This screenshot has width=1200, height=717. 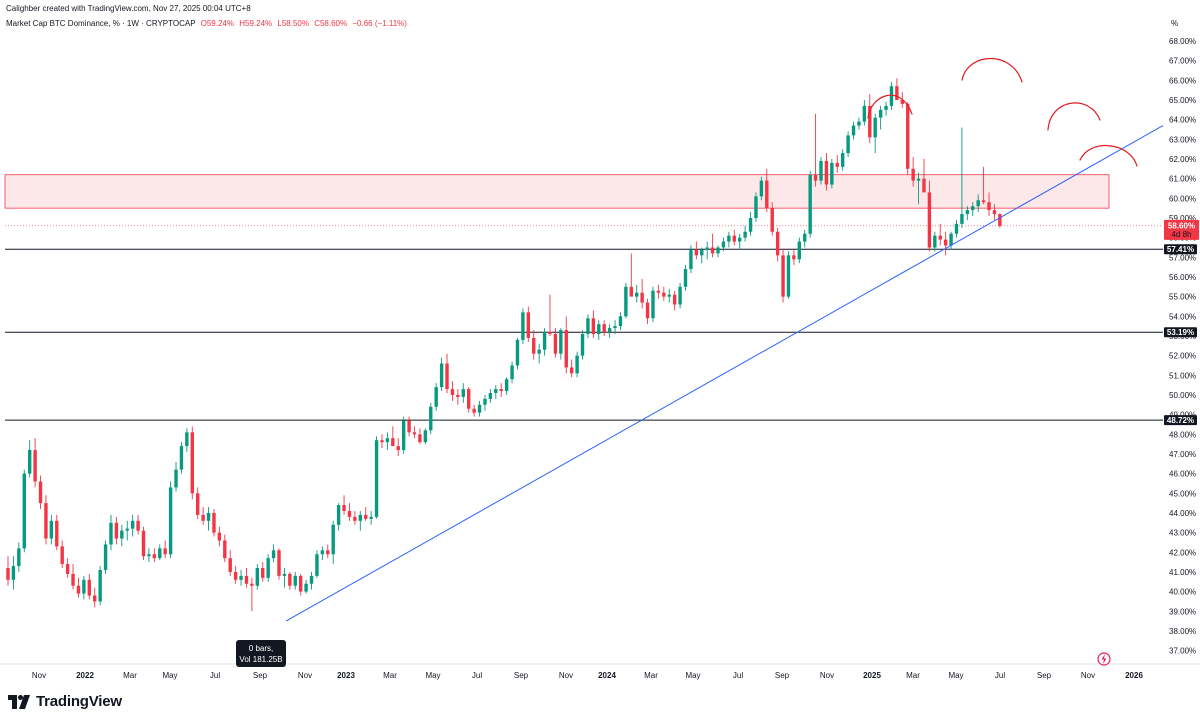 What do you see at coordinates (782, 675) in the screenshot?
I see `time-tick-label: Sep` at bounding box center [782, 675].